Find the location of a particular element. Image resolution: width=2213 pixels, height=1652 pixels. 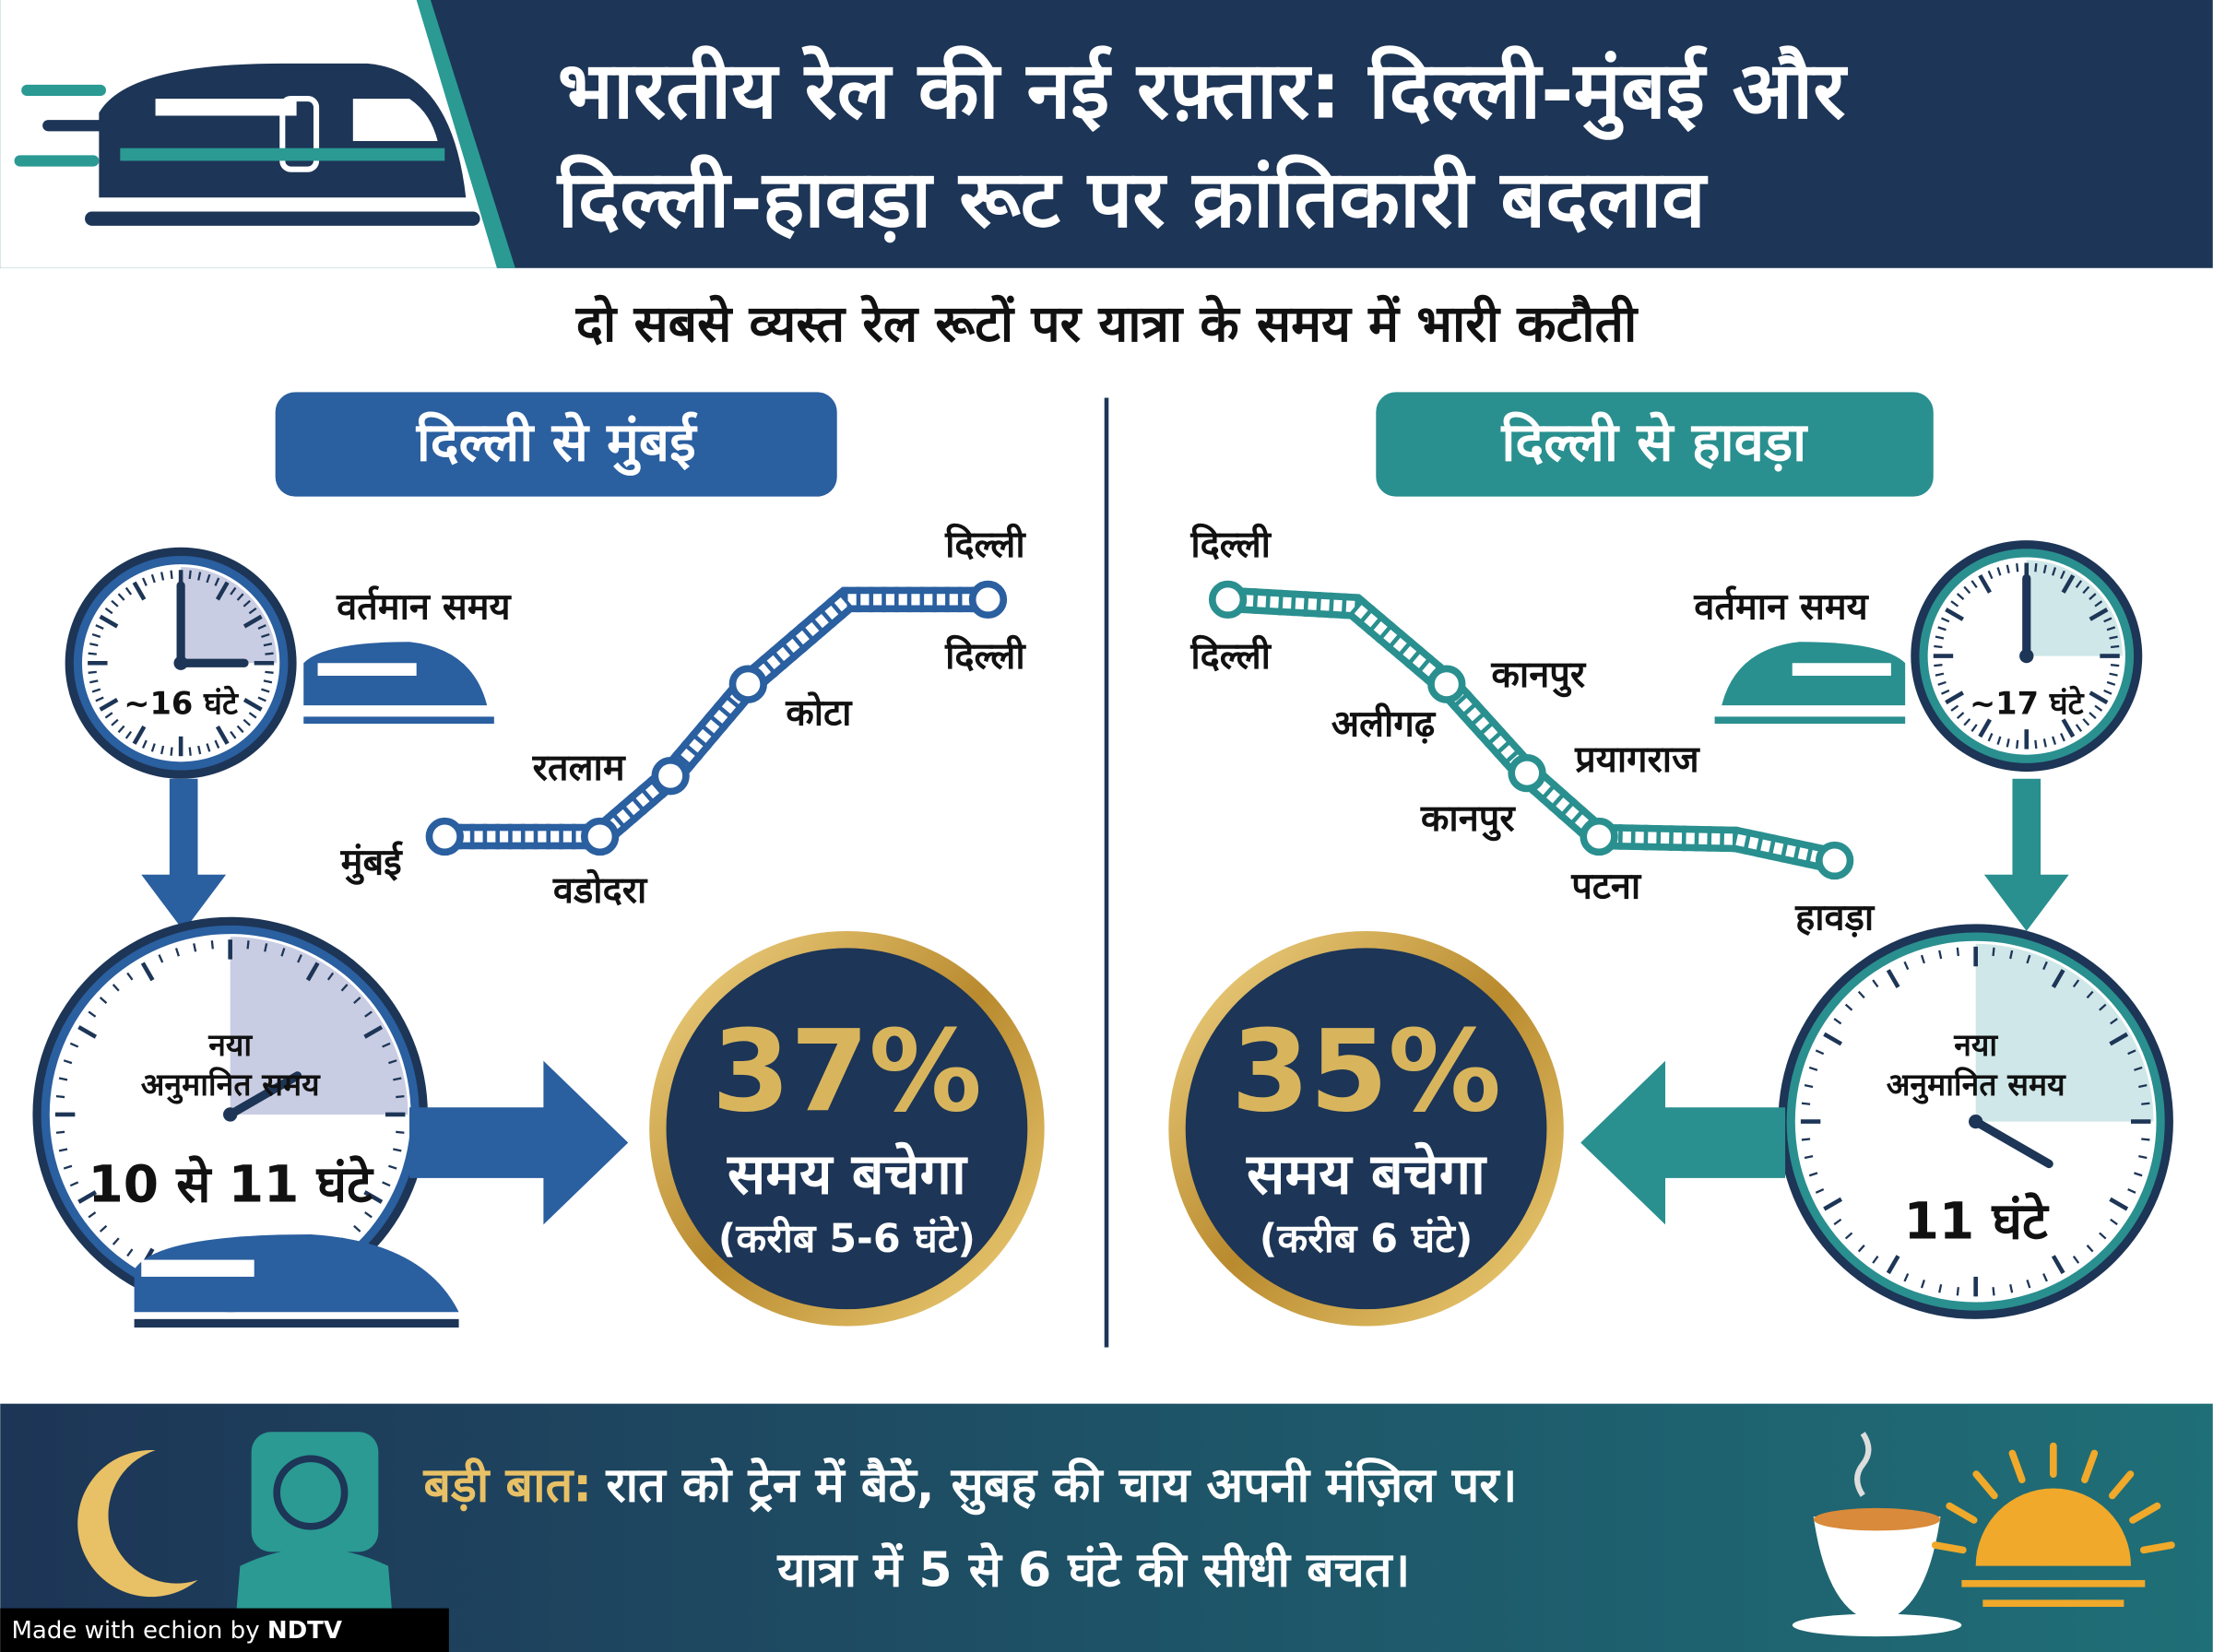

saving-text: समय बचेगा is located at coordinates (1366, 1174).